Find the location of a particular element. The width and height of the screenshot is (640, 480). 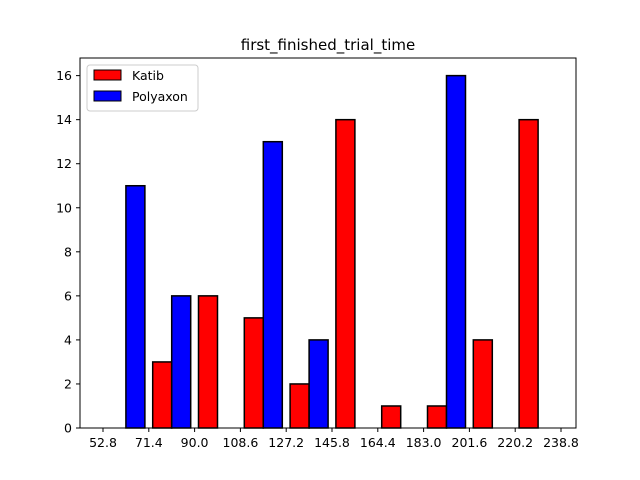

y-tick-label: 0 is located at coordinates (68, 428).